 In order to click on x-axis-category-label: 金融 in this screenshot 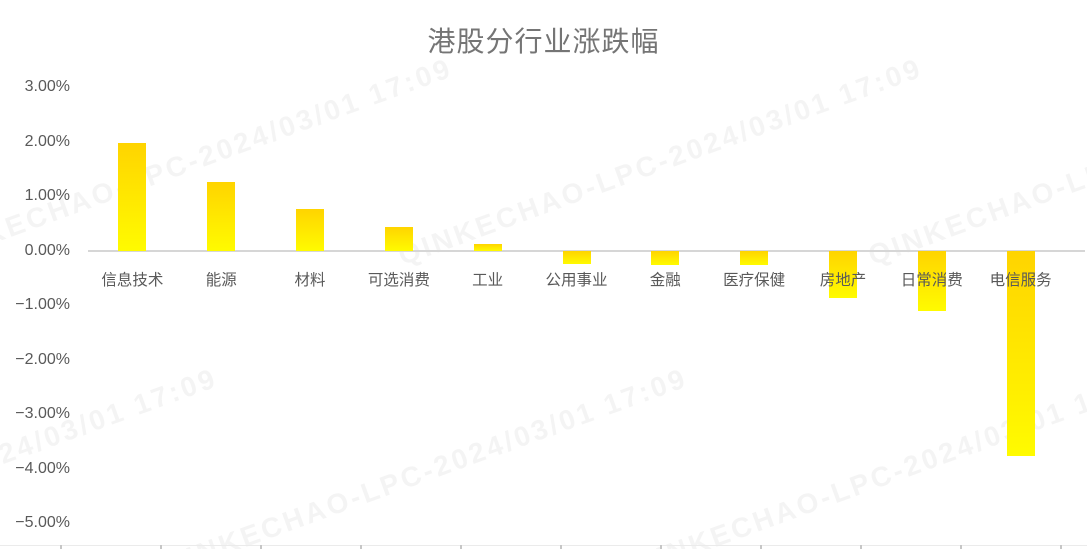, I will do `click(665, 280)`.